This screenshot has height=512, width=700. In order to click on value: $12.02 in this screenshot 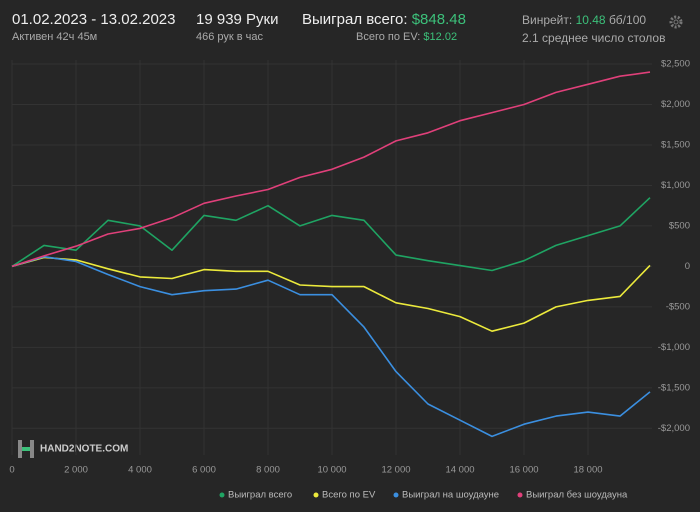, I will do `click(440, 37)`.